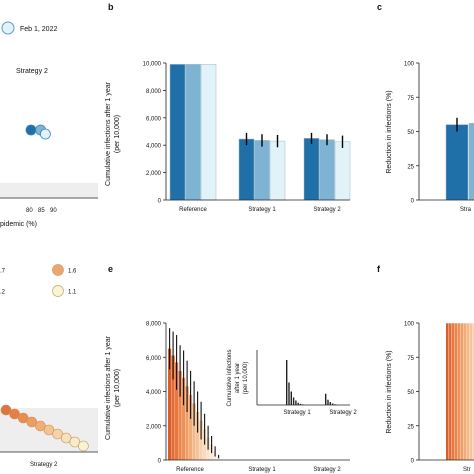 The image size is (474, 474). I want to click on inset-bars, so click(312, 382).